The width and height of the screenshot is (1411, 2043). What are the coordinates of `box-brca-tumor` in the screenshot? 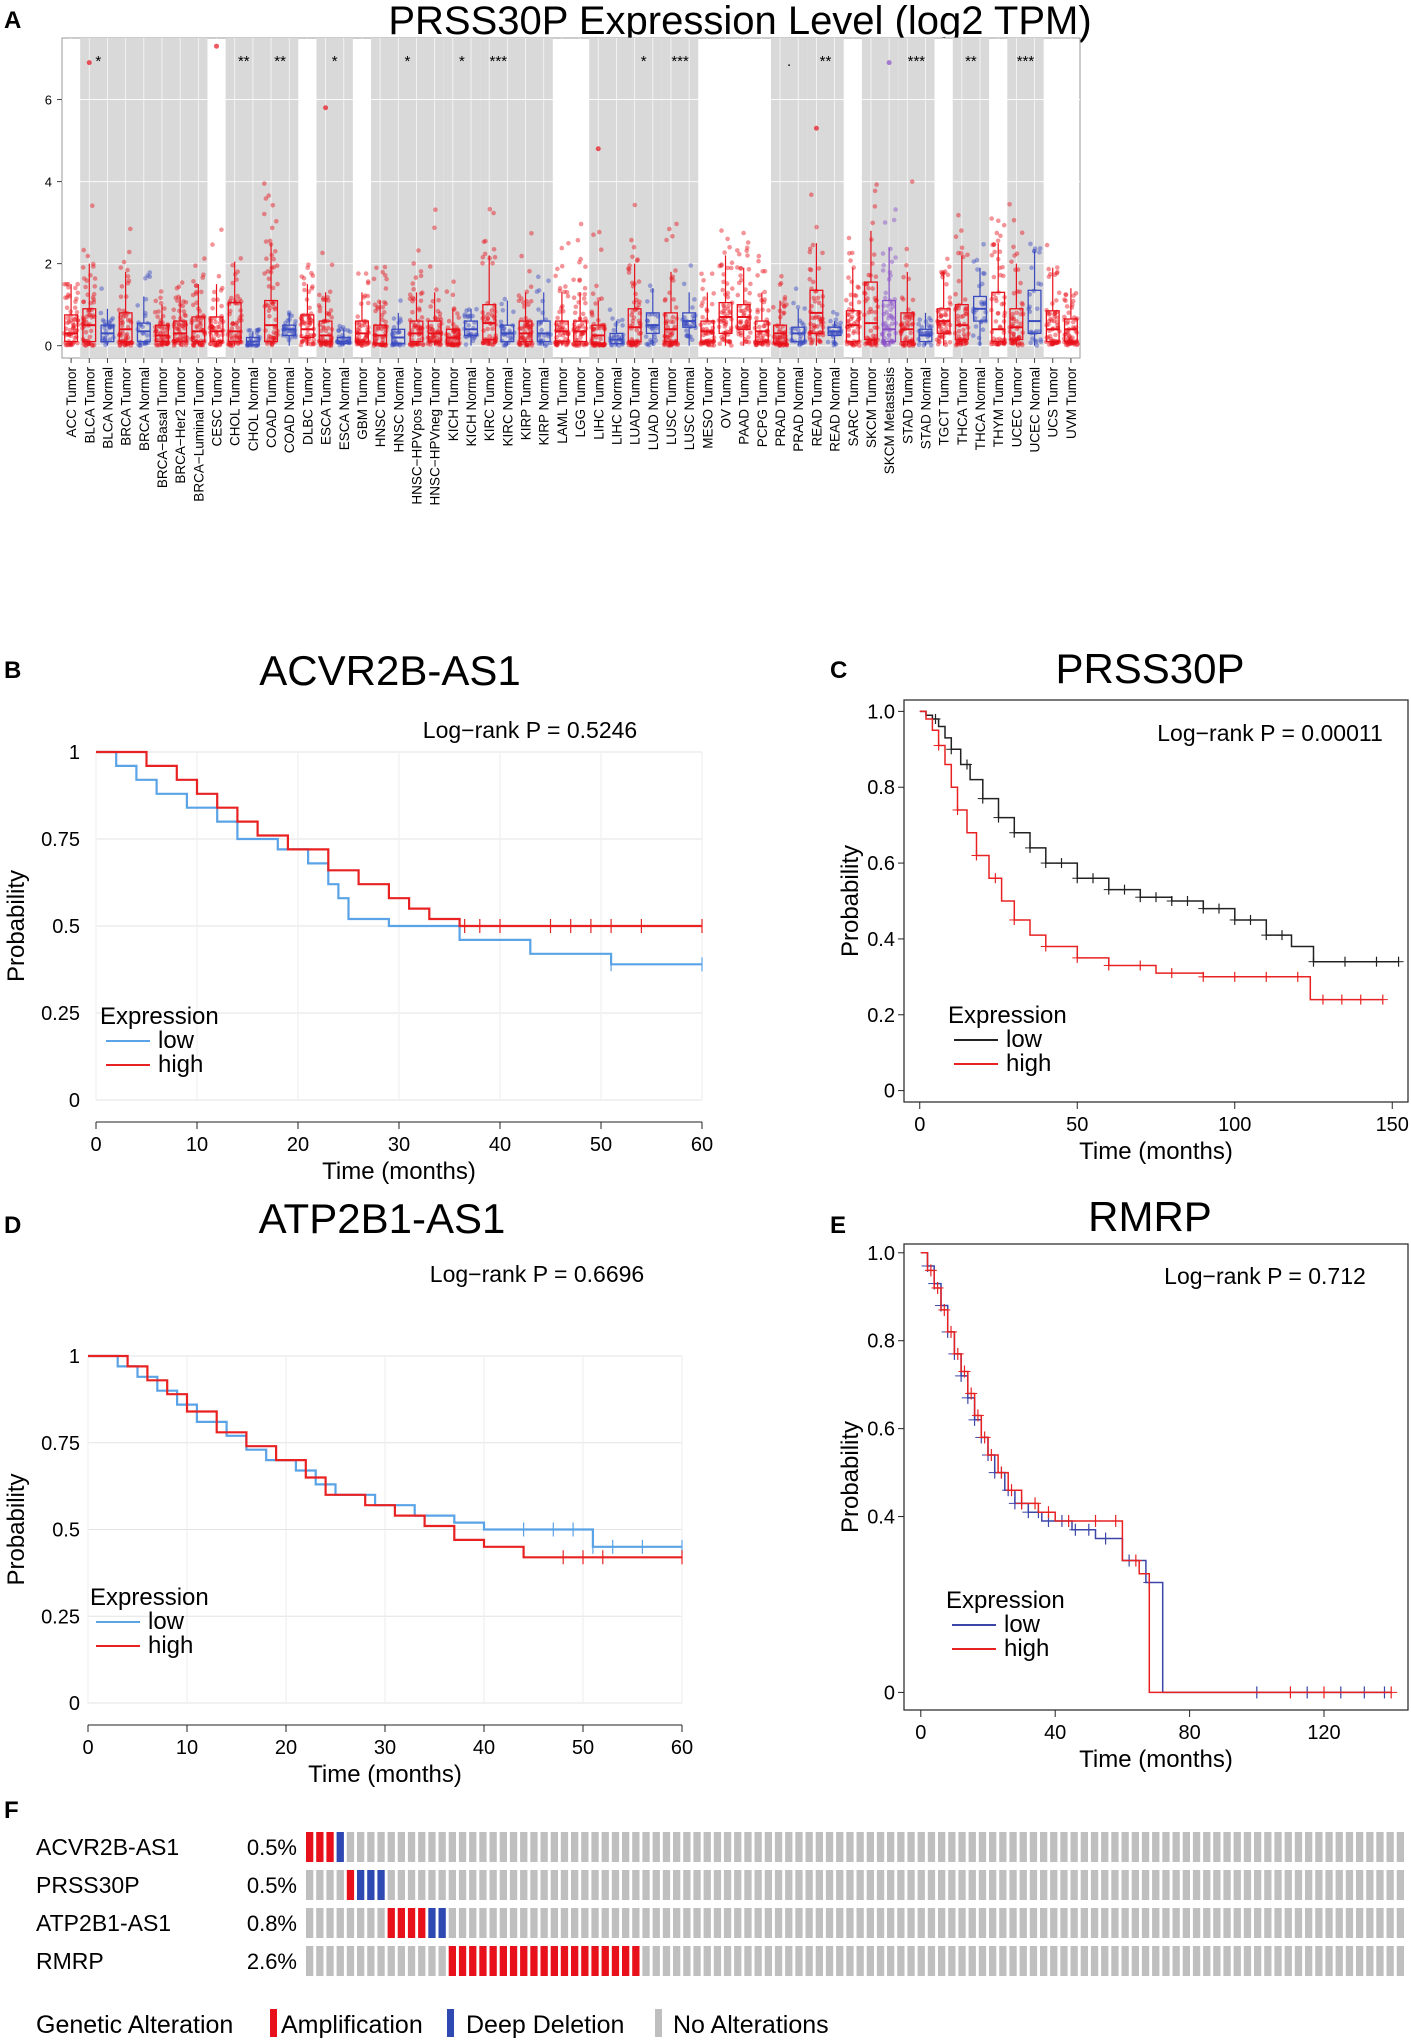 It's located at (125, 327).